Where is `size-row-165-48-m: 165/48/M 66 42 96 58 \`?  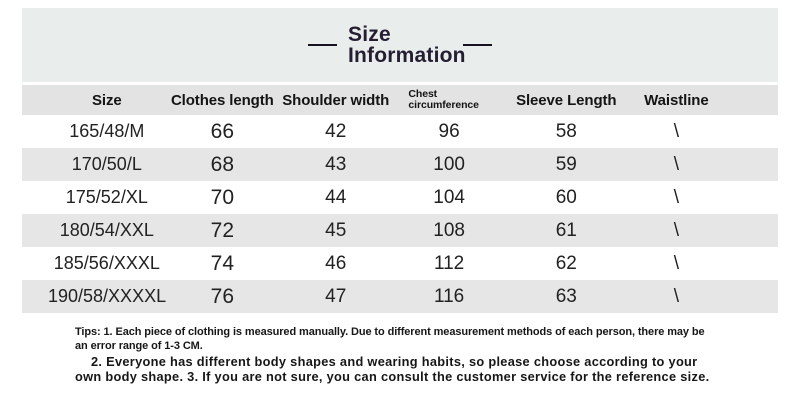 size-row-165-48-m: 165/48/M 66 42 96 58 \ is located at coordinates (400, 131).